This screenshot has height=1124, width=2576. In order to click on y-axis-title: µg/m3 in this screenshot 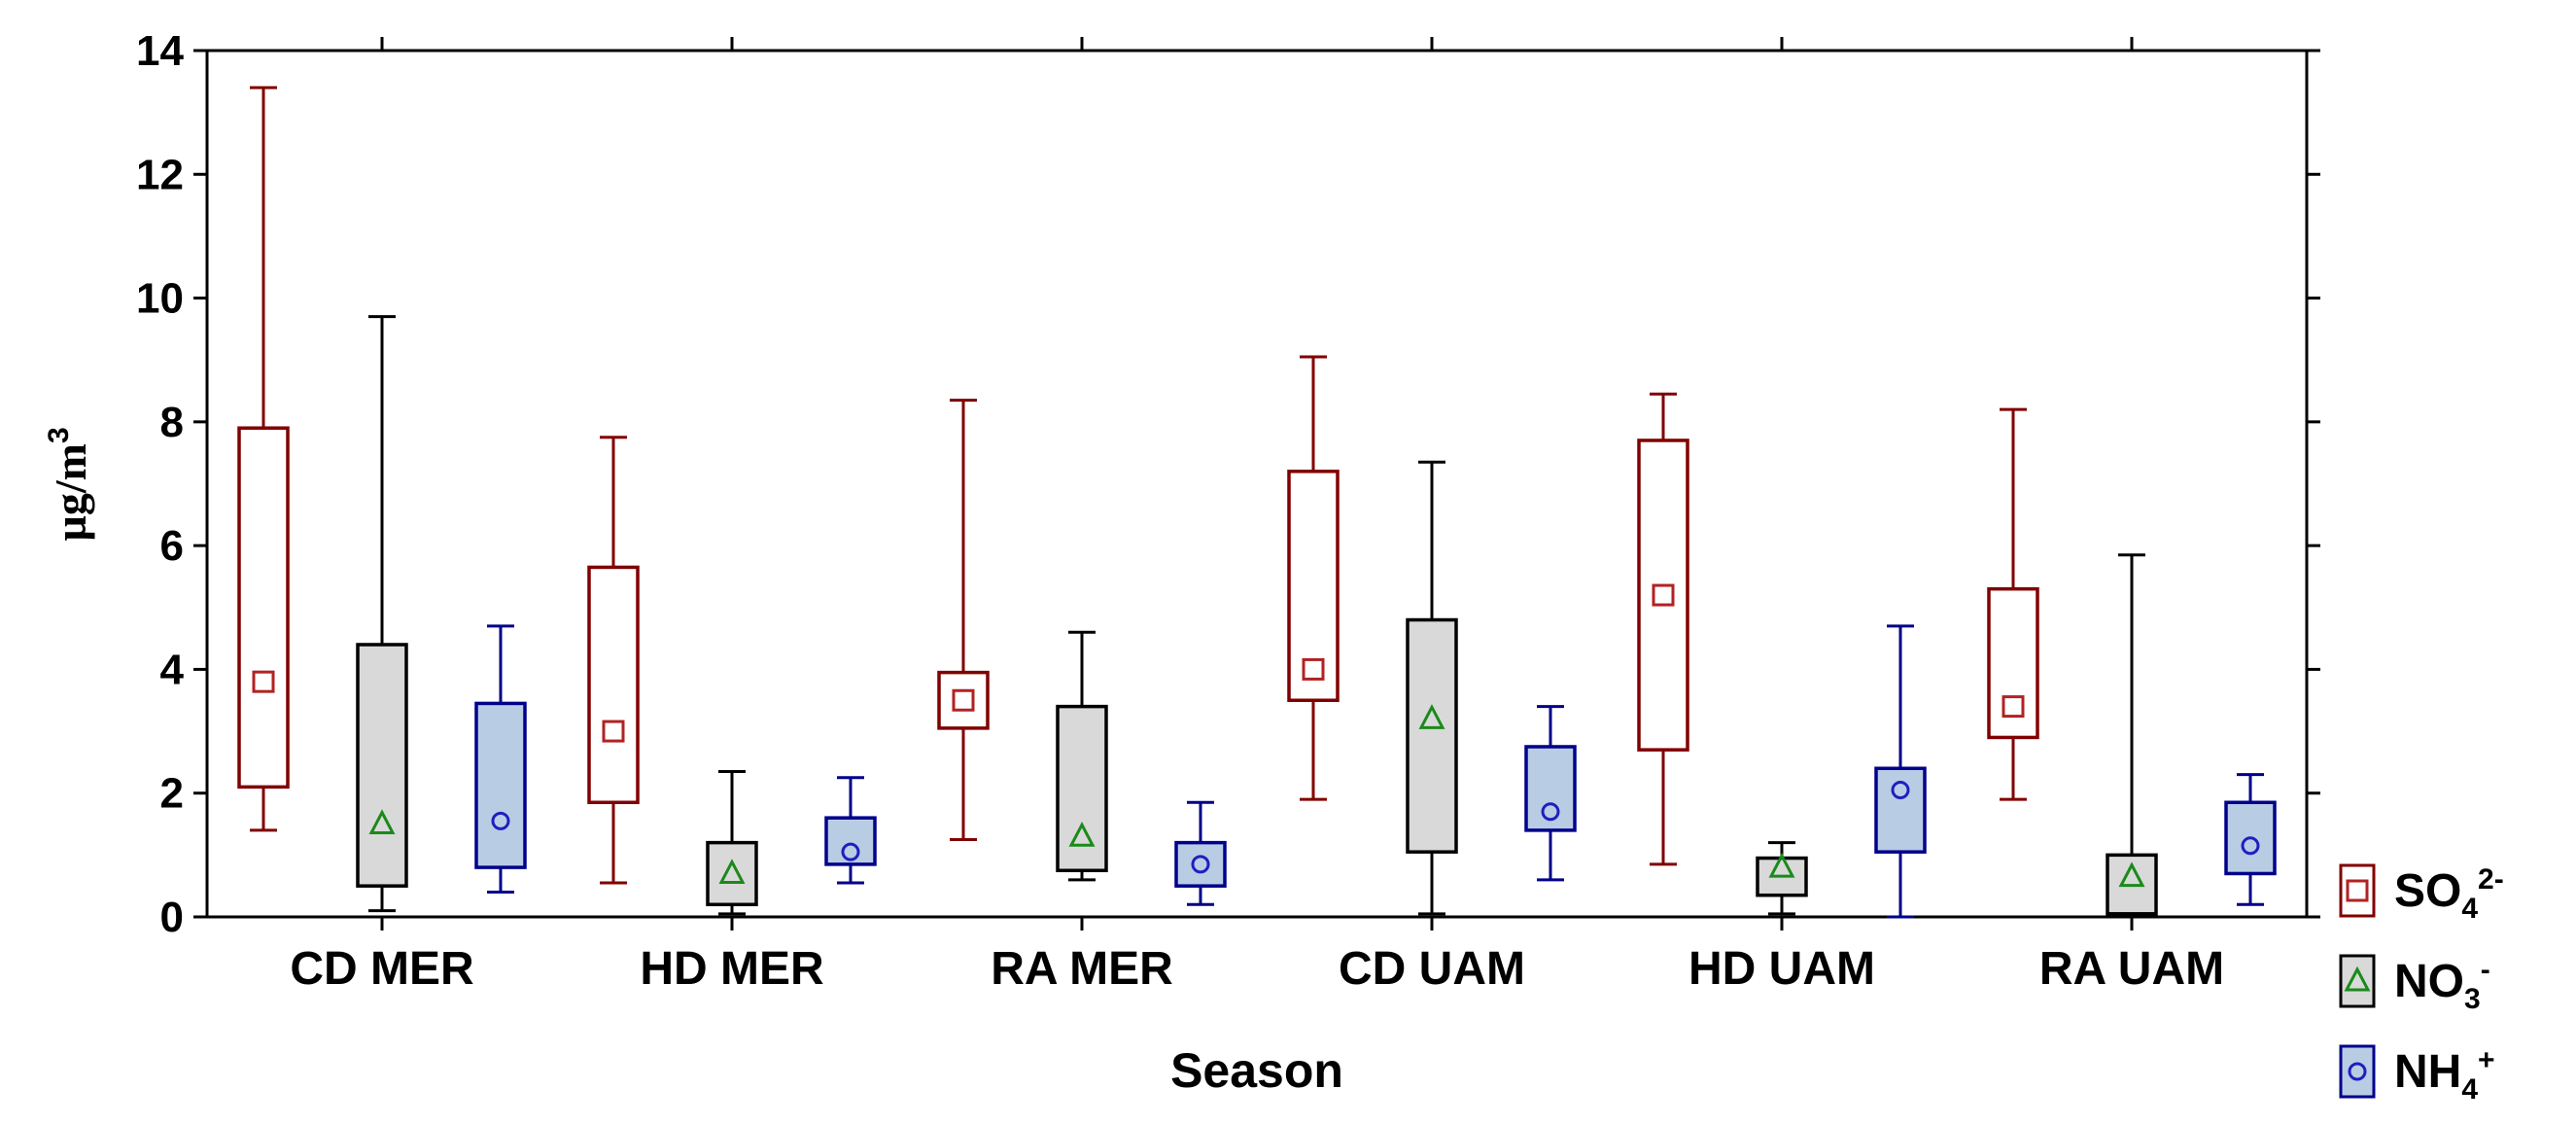, I will do `click(69, 484)`.